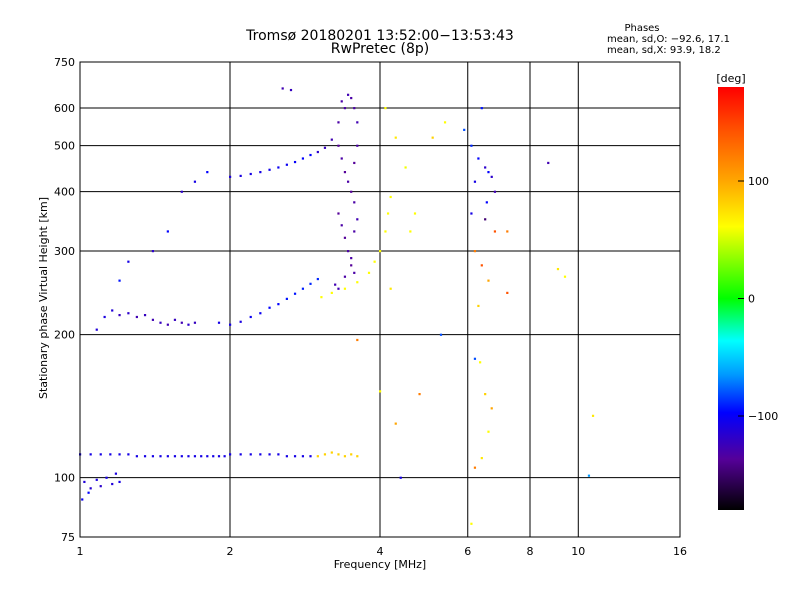 This screenshot has width=800, height=600. What do you see at coordinates (380, 564) in the screenshot?
I see `x-axis-label: Frequency [MHz]` at bounding box center [380, 564].